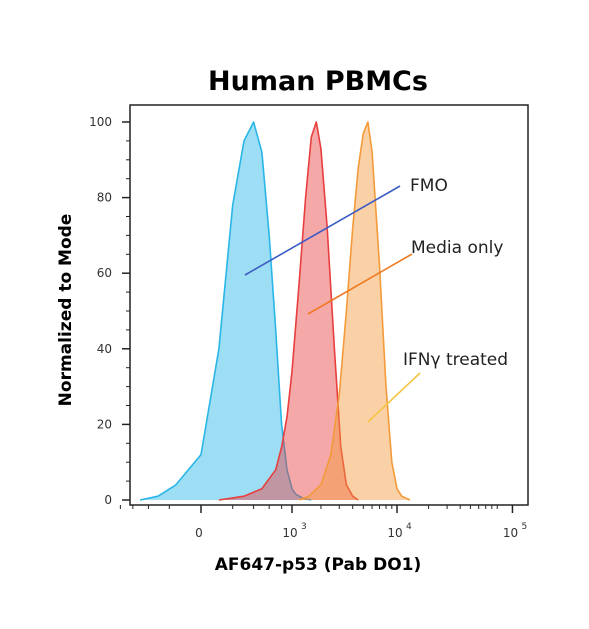  Describe the element at coordinates (455, 360) in the screenshot. I see `annotation-label: IFNγ treated` at that location.